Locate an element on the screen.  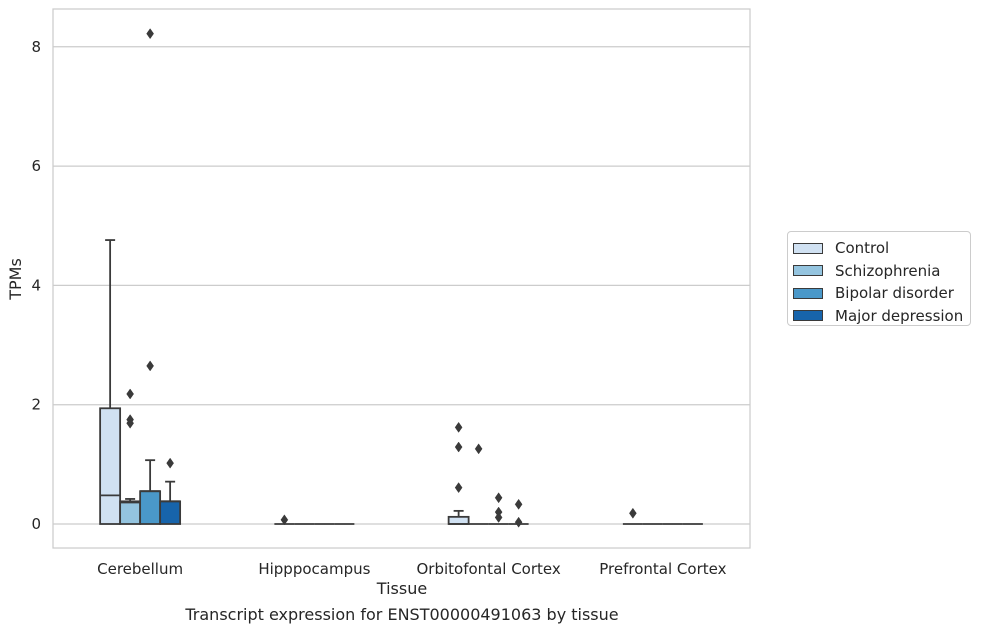
legend-item: Major depression is located at coordinates (881, 316).